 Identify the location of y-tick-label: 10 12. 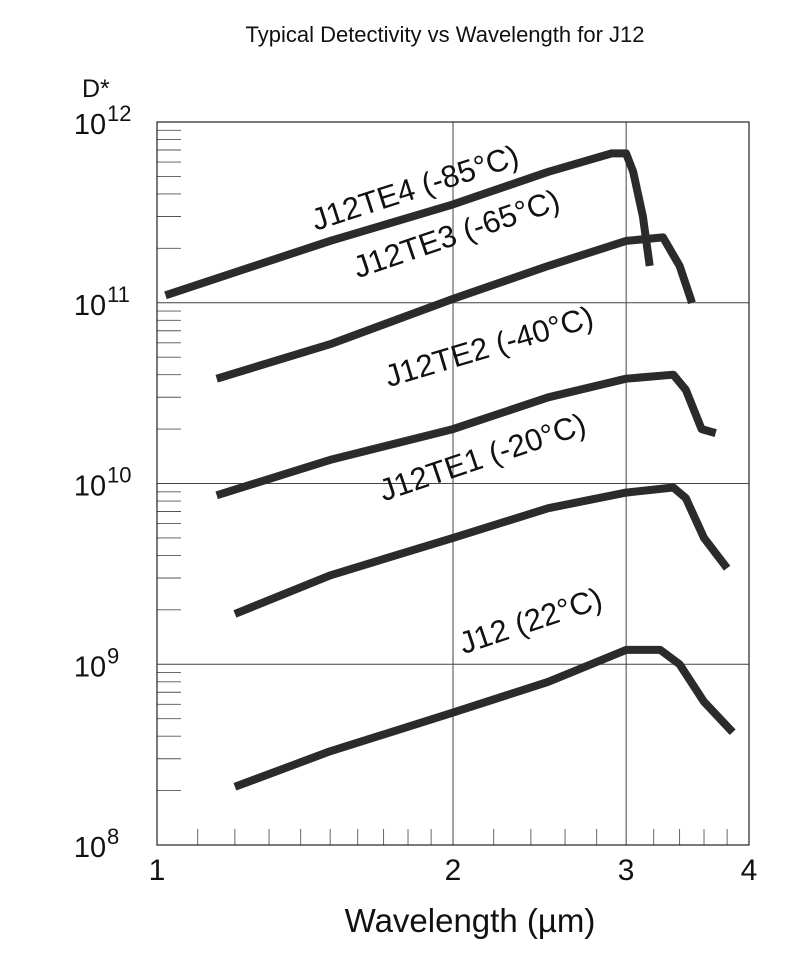
(103, 121).